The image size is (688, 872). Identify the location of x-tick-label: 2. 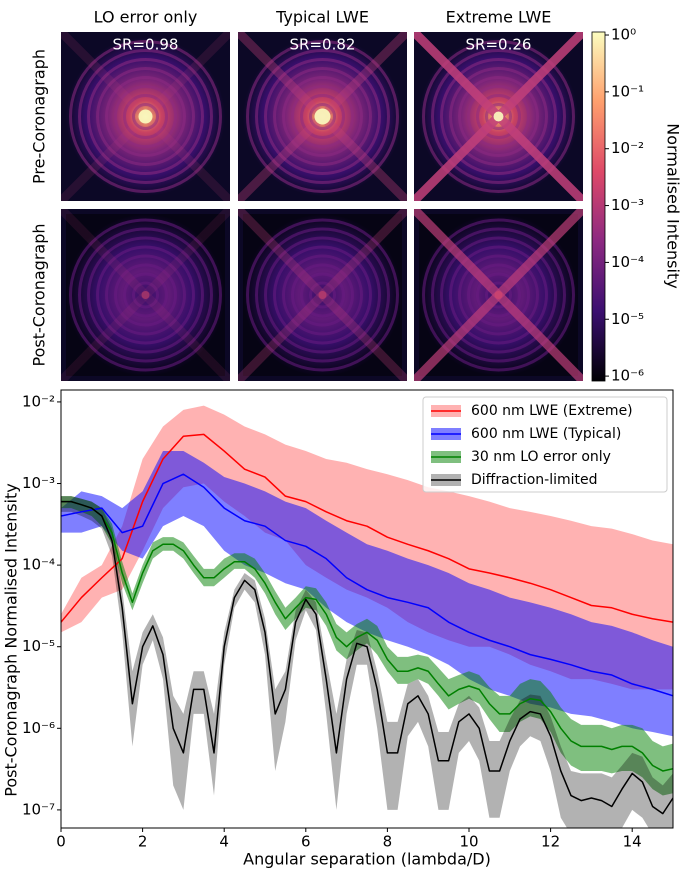
(143, 842).